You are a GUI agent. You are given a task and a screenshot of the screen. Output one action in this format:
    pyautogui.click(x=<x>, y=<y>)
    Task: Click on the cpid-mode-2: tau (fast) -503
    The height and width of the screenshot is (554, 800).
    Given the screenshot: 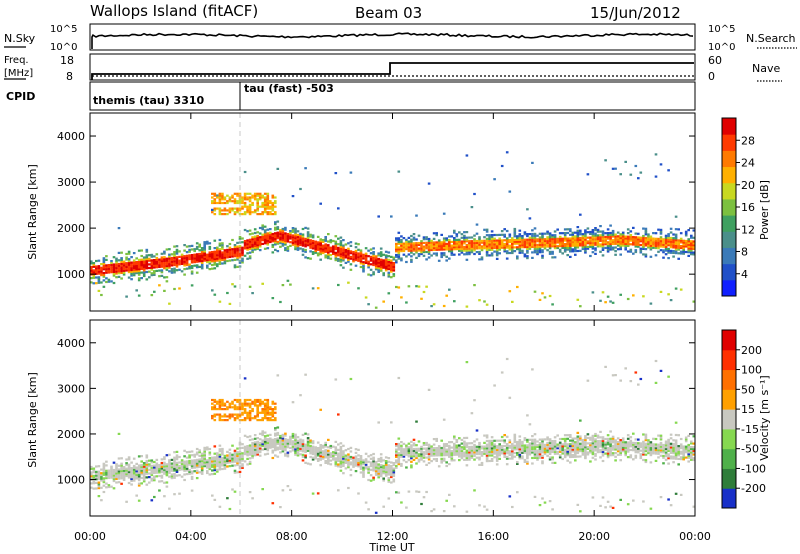 What is the action you would take?
    pyautogui.click(x=289, y=88)
    